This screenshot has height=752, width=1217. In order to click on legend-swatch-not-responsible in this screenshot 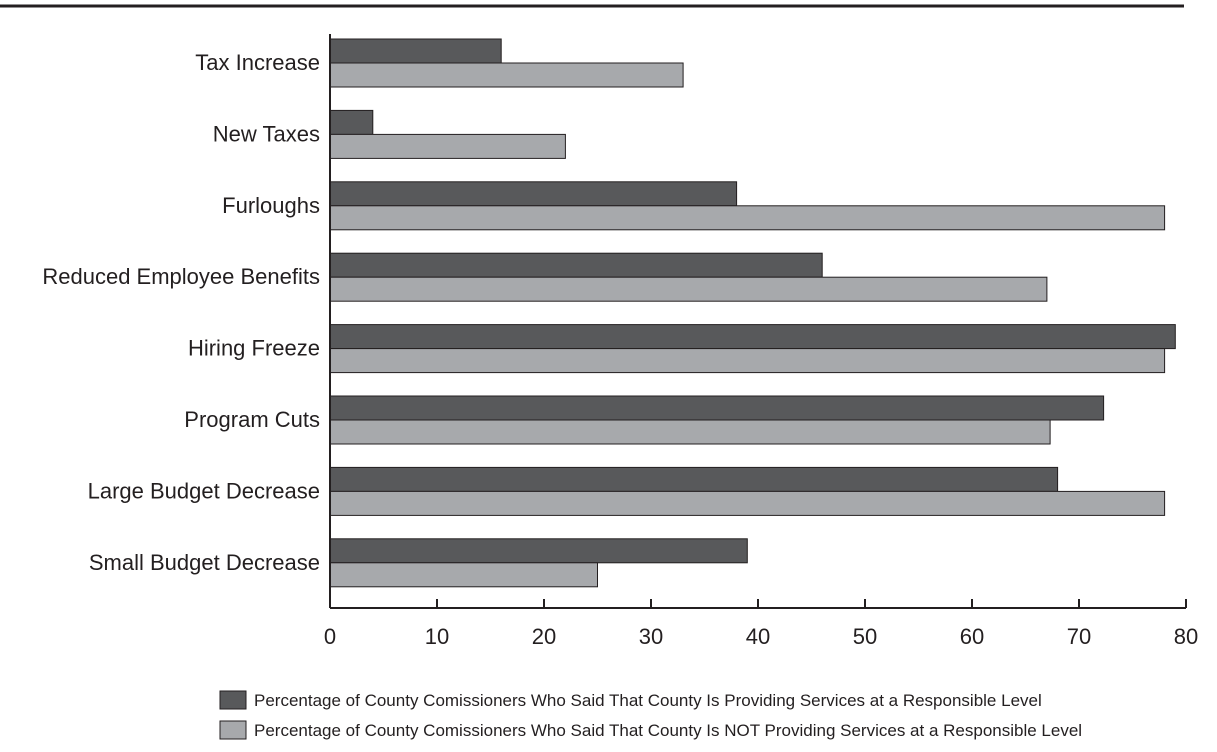, I will do `click(233, 730)`.